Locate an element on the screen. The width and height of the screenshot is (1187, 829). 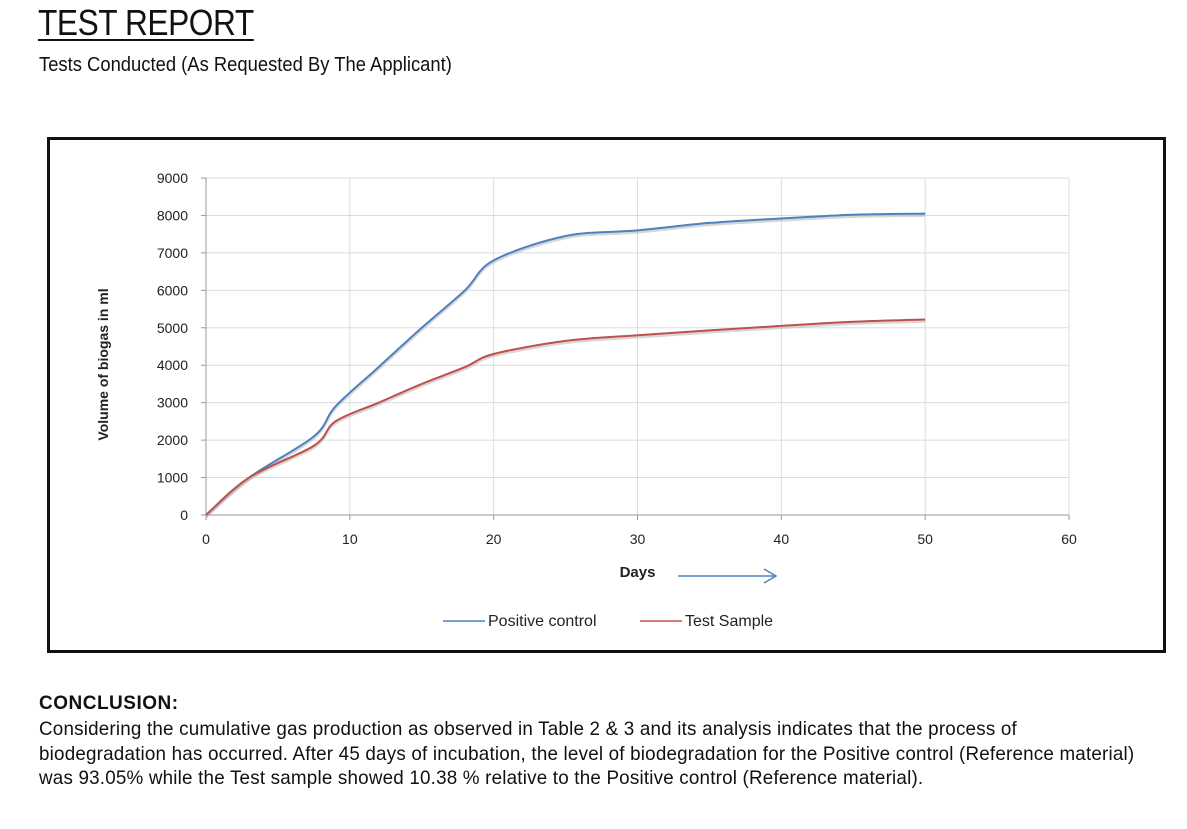
y-tick-label: 6000 is located at coordinates (172, 290).